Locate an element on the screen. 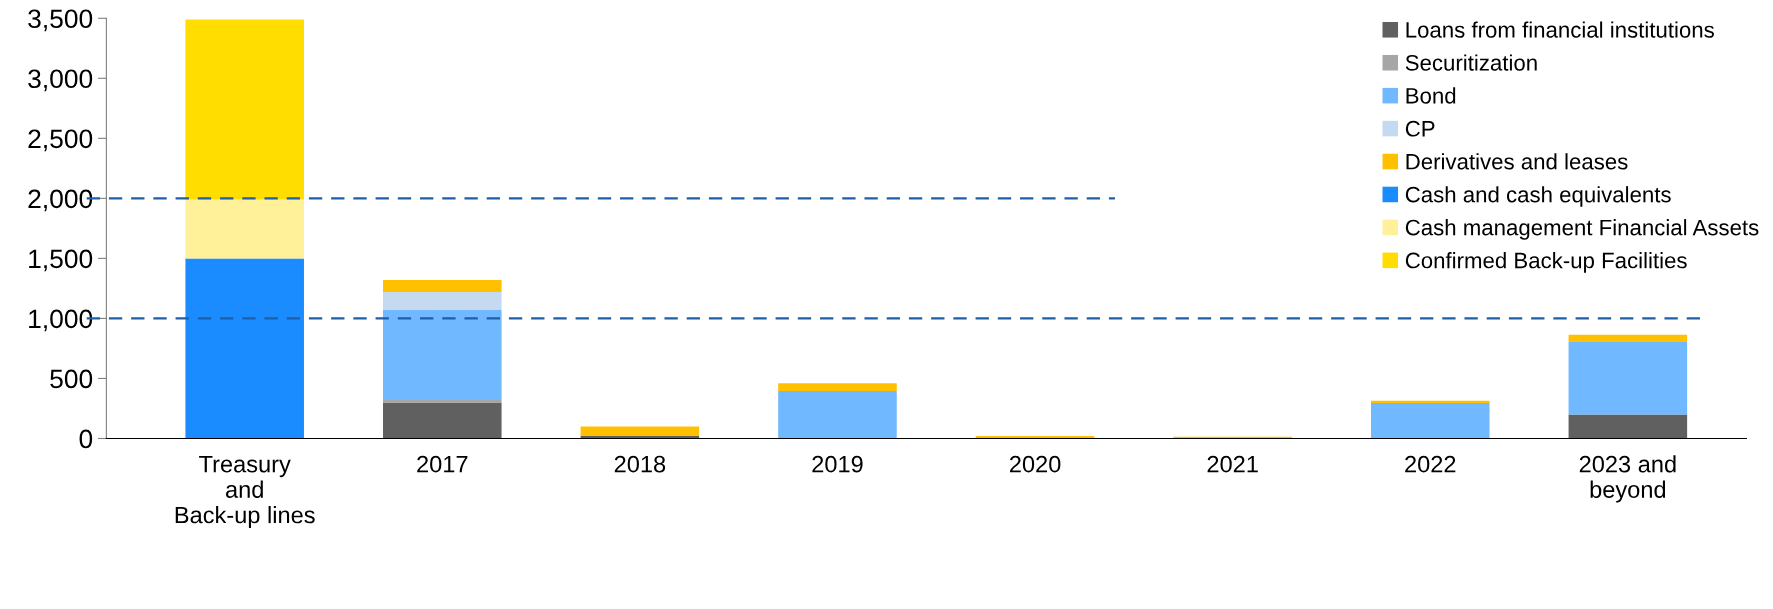 The width and height of the screenshot is (1773, 609). y-tick-label: 2,000 is located at coordinates (60, 200).